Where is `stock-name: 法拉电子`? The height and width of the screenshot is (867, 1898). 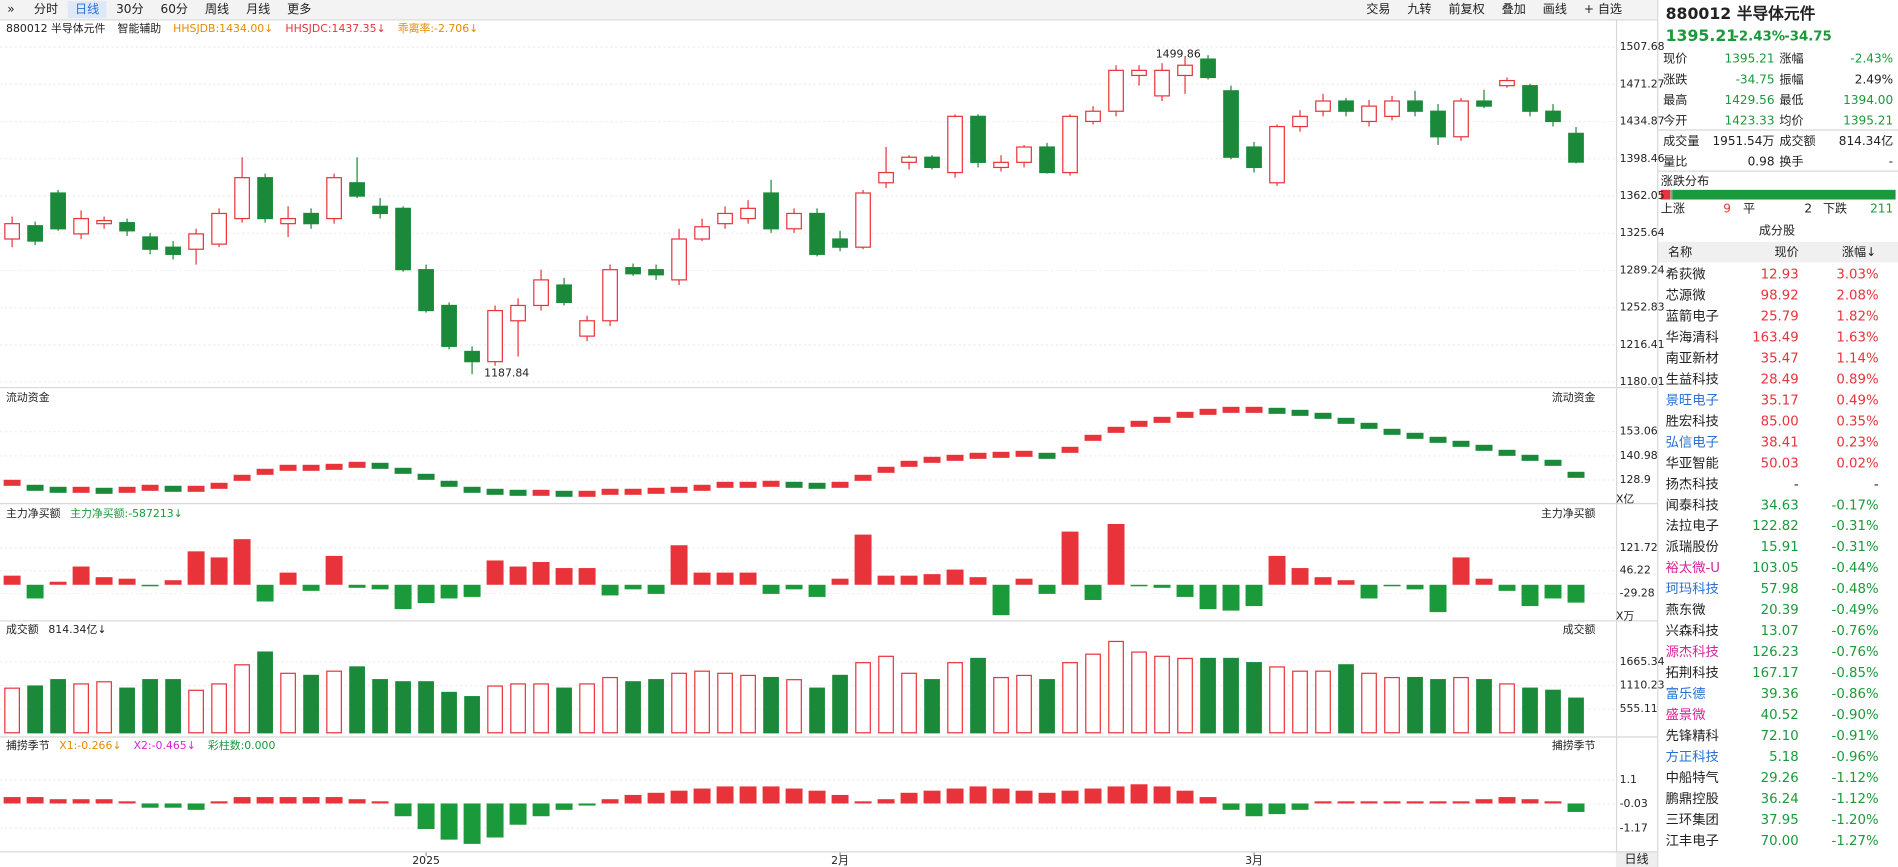 stock-name: 法拉电子 is located at coordinates (1692, 526).